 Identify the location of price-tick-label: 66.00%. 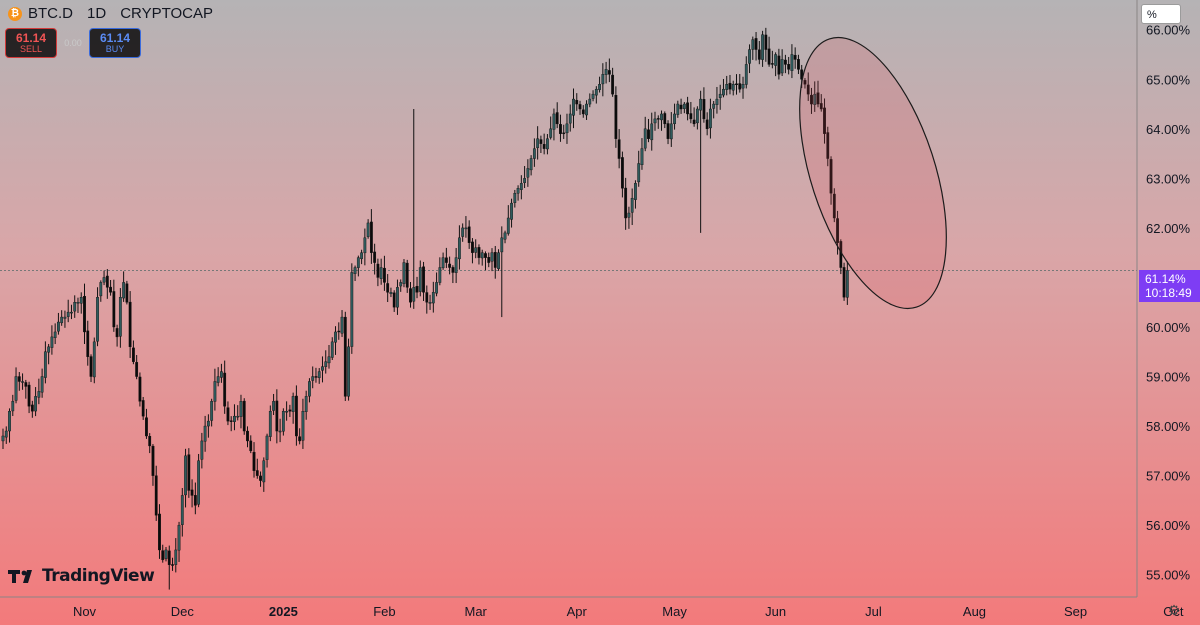
(1168, 30).